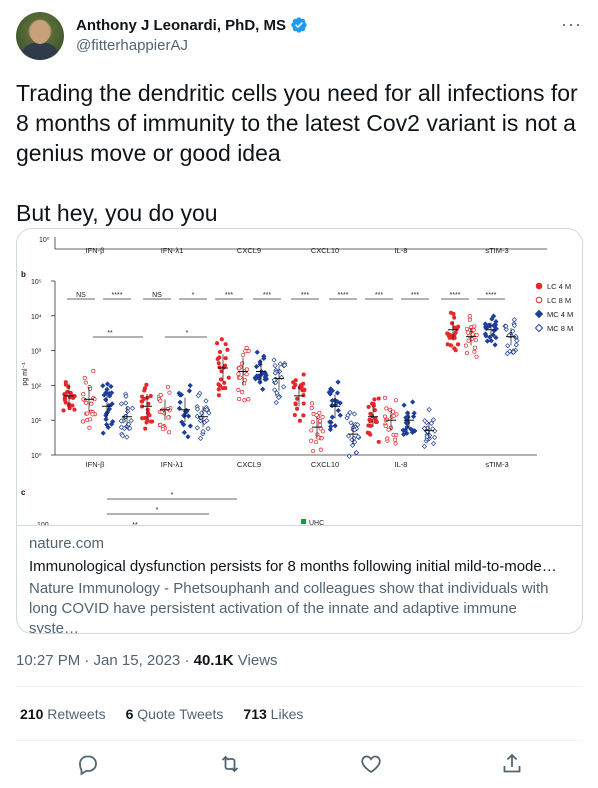  I want to click on y-tick-label: 10⁴, so click(36, 317).